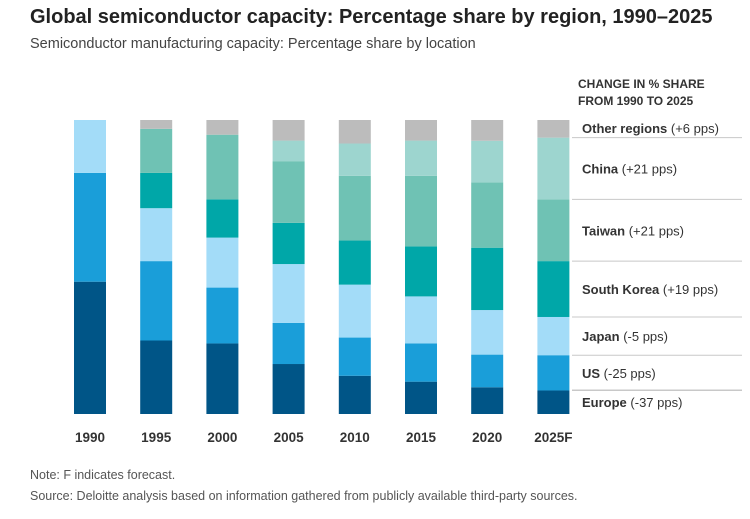 The image size is (750, 519). What do you see at coordinates (487, 161) in the screenshot?
I see `bar-segment-china-2020` at bounding box center [487, 161].